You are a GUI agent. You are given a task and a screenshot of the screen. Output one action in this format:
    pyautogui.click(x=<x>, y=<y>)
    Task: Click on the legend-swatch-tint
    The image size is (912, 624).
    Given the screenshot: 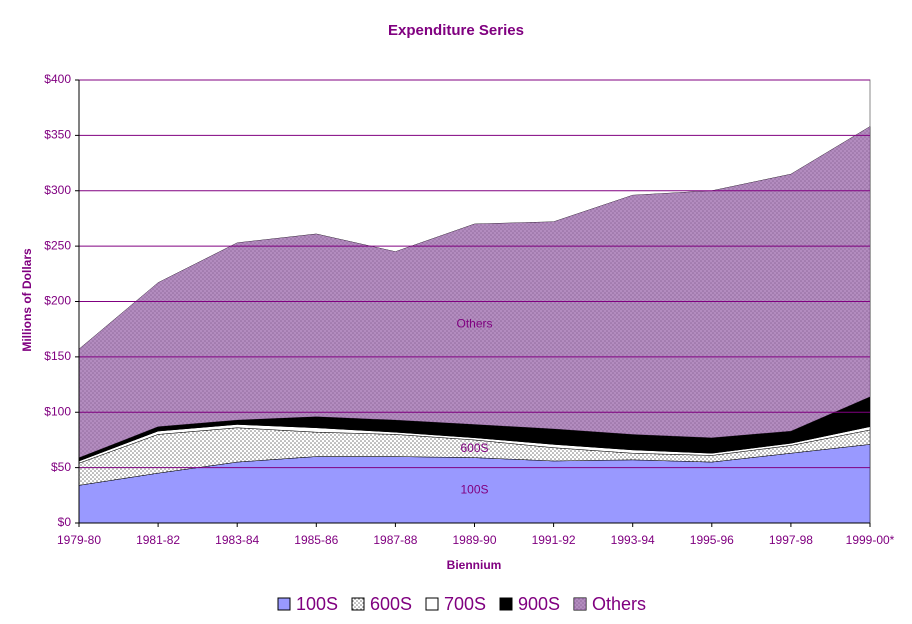 What is the action you would take?
    pyautogui.click(x=580, y=604)
    